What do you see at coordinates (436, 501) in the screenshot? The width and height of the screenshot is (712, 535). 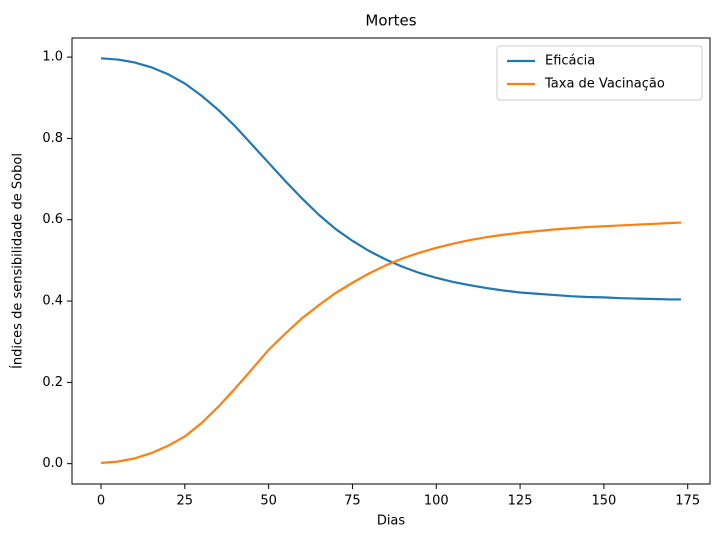 I see `x-tick-label: 100` at bounding box center [436, 501].